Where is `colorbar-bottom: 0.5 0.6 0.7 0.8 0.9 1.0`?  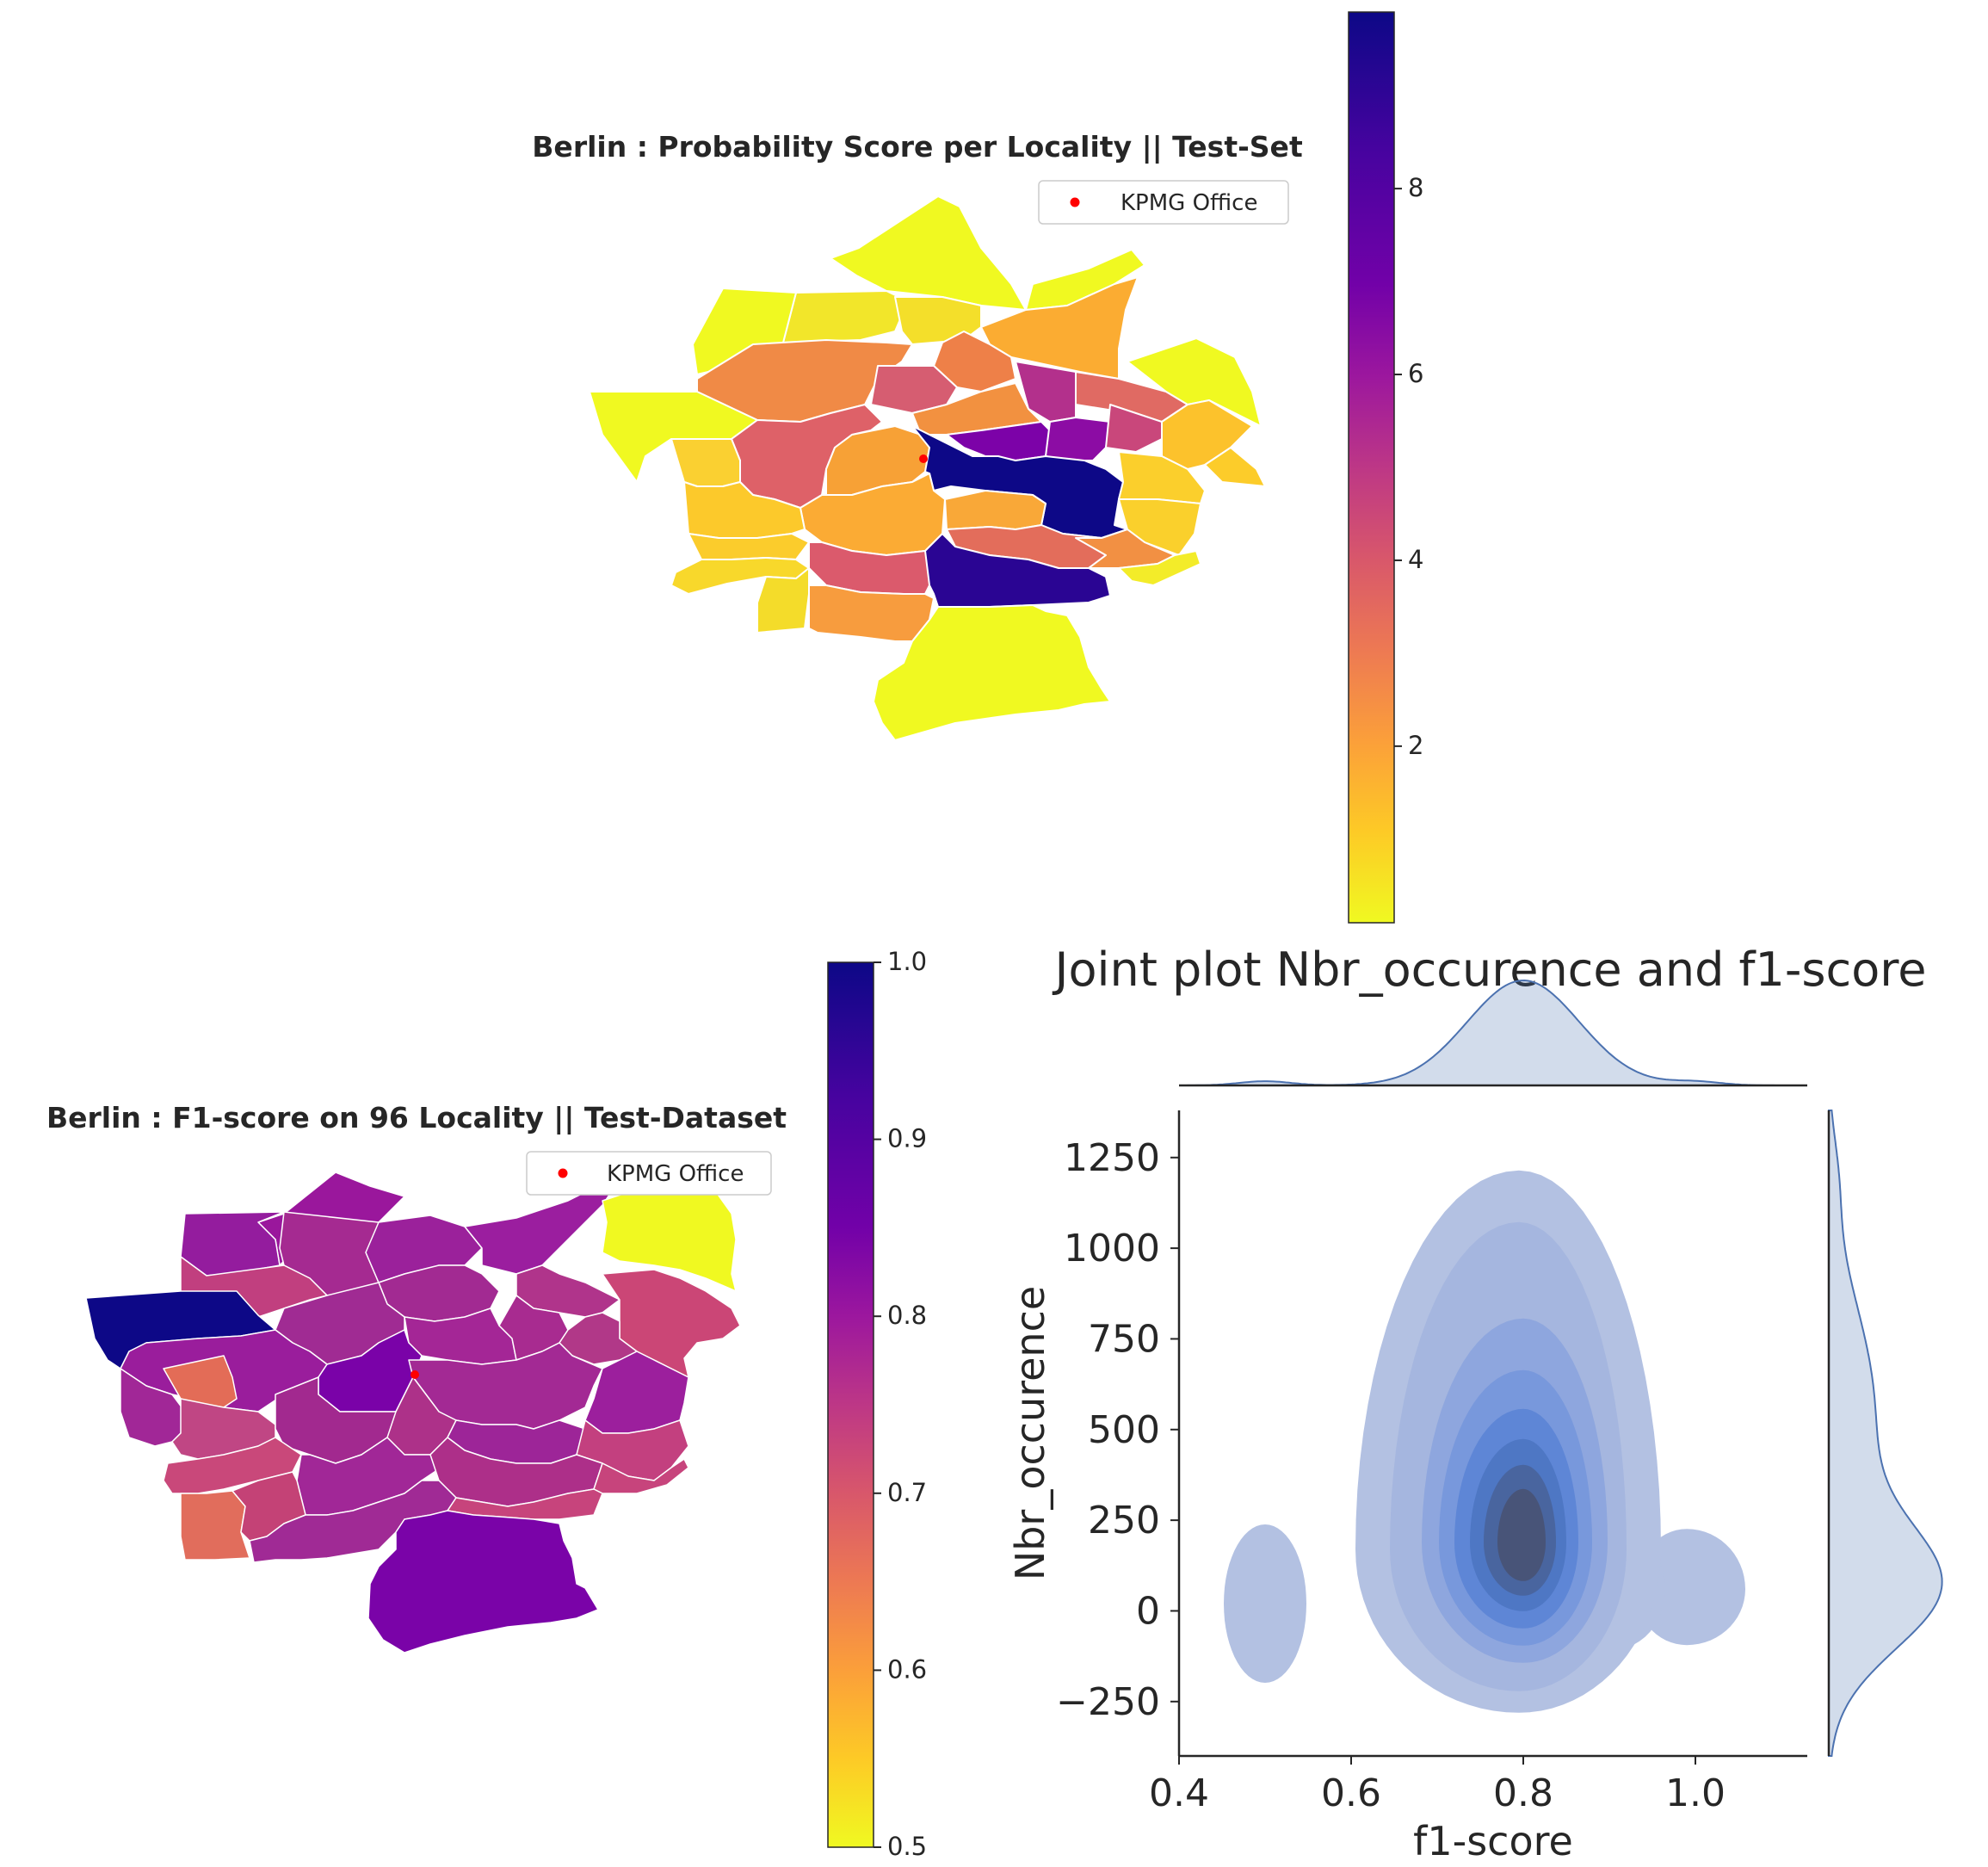 colorbar-bottom: 0.5 0.6 0.7 0.8 0.9 1.0 is located at coordinates (877, 1404).